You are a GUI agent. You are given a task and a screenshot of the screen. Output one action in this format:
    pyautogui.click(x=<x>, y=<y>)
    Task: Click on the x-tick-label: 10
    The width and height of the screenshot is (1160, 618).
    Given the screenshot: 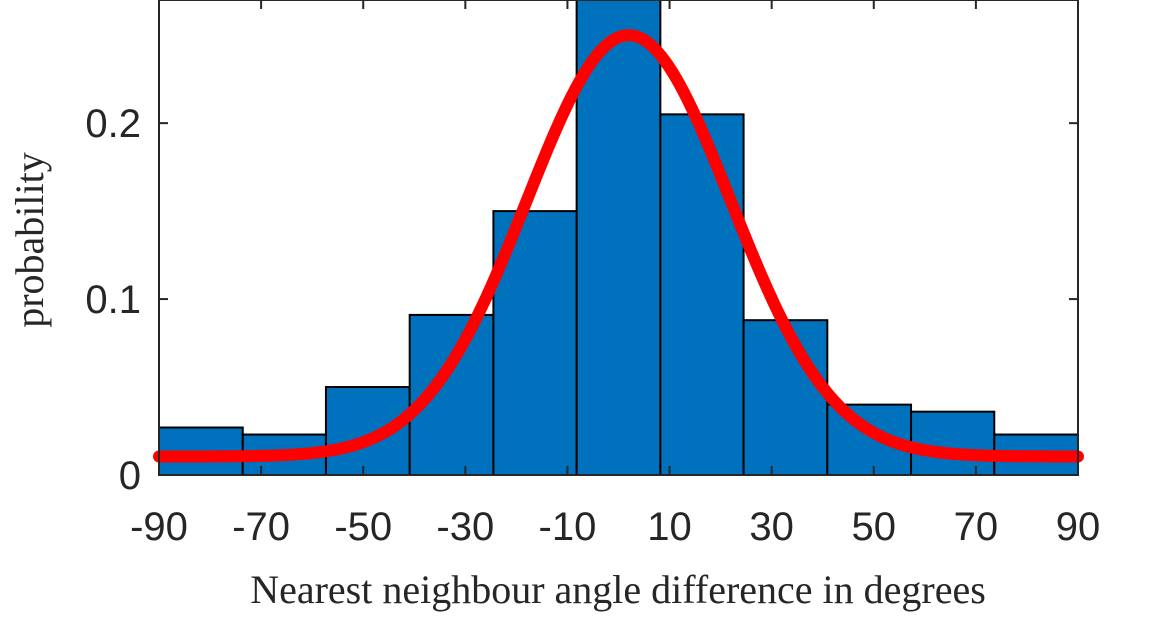 What is the action you would take?
    pyautogui.click(x=669, y=527)
    